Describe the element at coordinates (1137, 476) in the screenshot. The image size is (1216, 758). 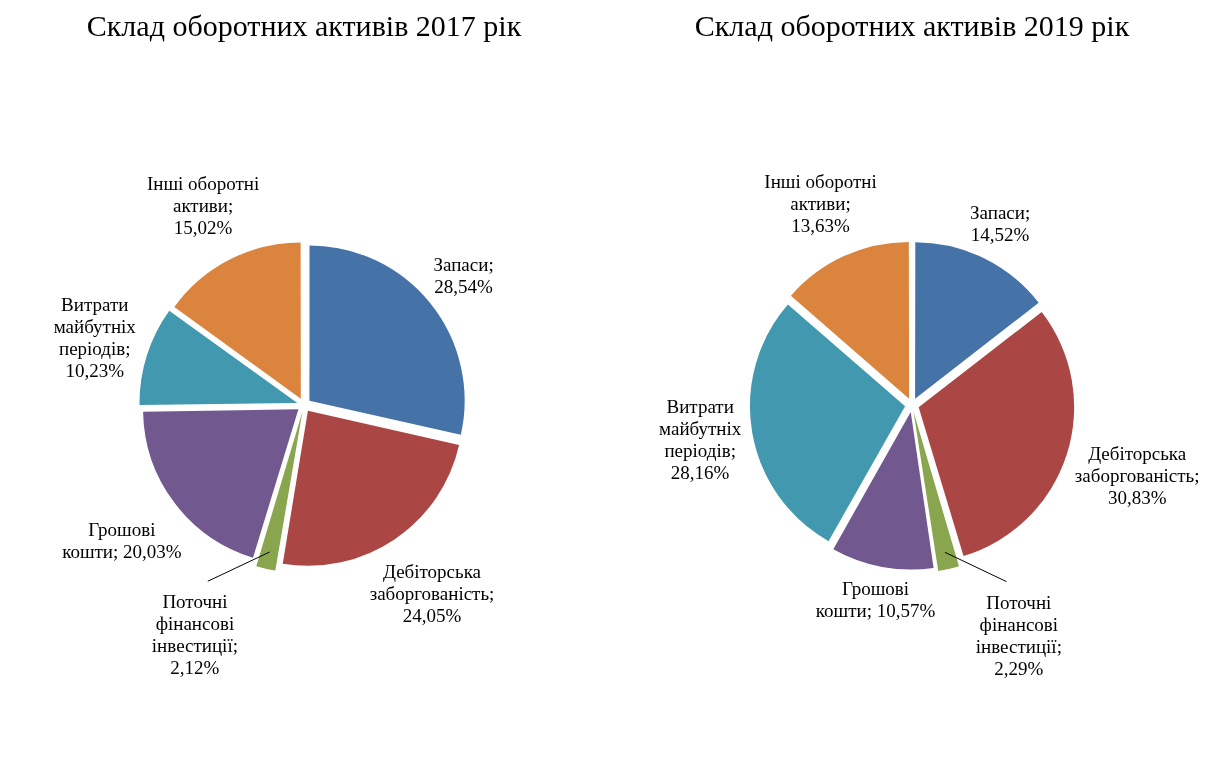
I see `slice-label: Дебіторська заборгованість; 30,83%` at that location.